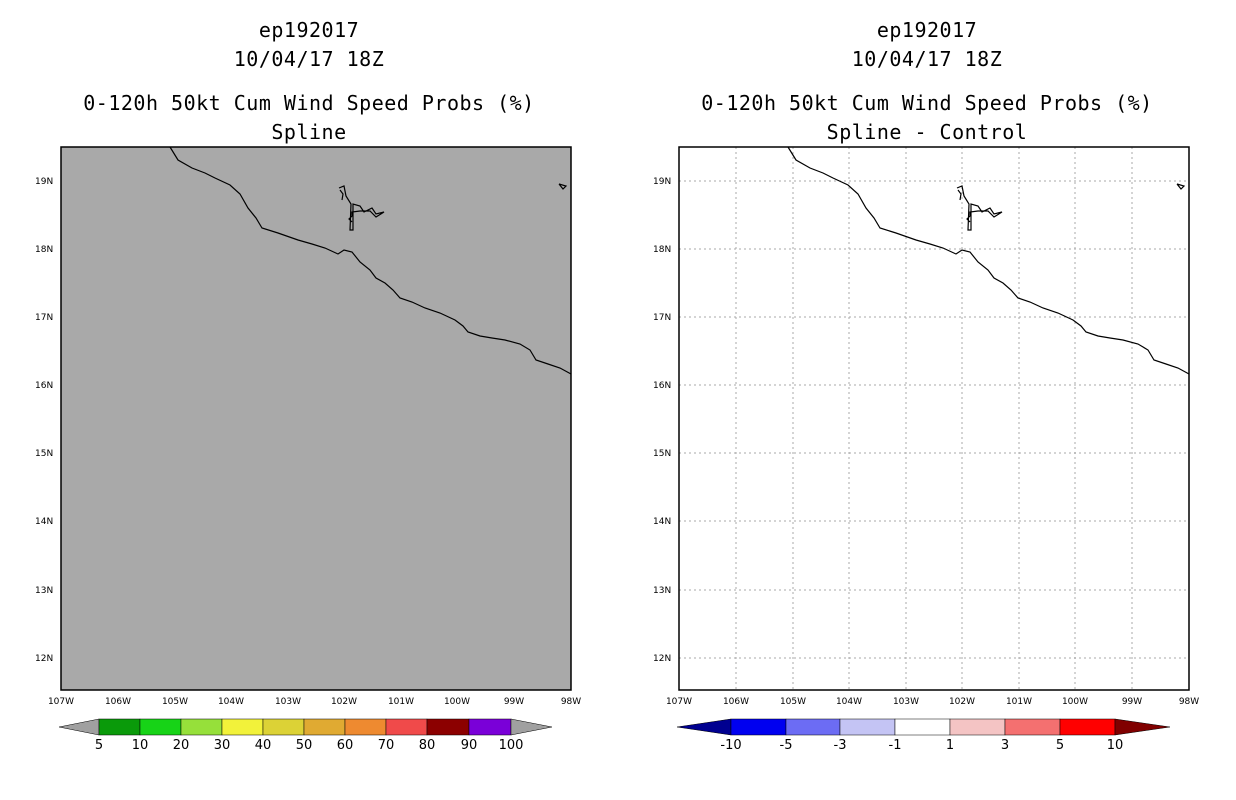 The height and width of the screenshot is (800, 1236). What do you see at coordinates (309, 132) in the screenshot?
I see `method-title: Spline` at bounding box center [309, 132].